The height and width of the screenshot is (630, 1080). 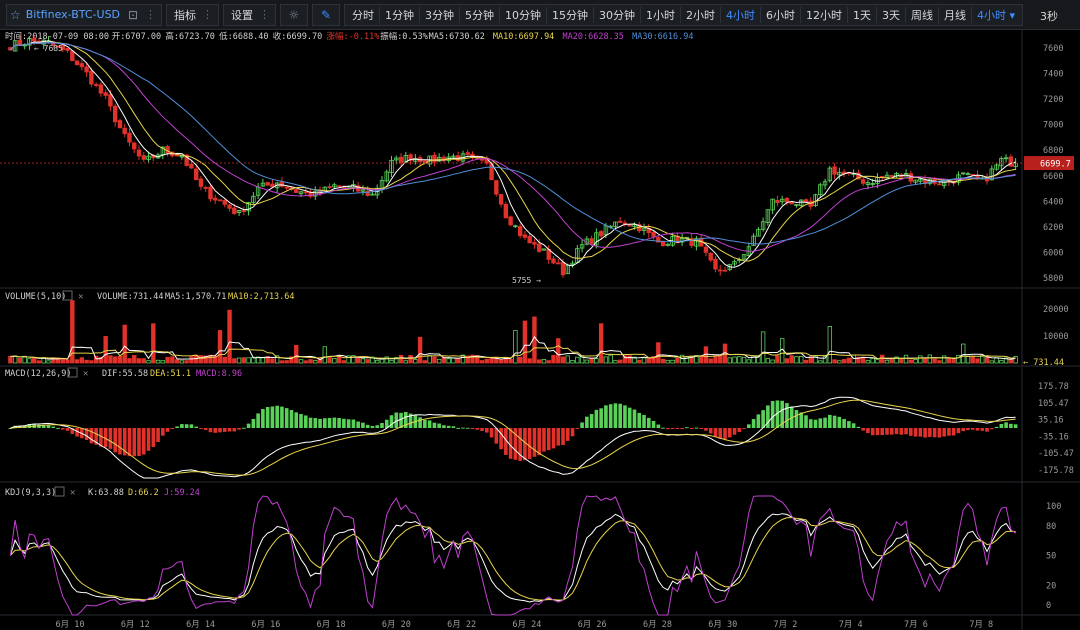 I want to click on interval-button: 2小时, so click(x=701, y=15).